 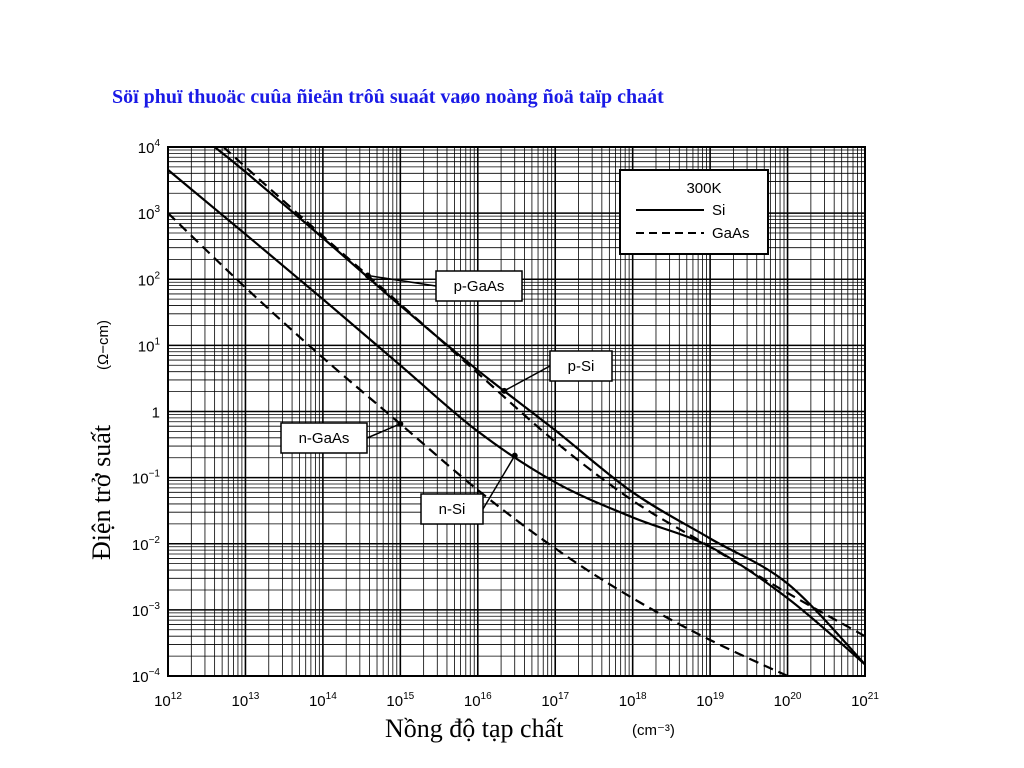 What do you see at coordinates (703, 188) in the screenshot?
I see `legend-title: 300K` at bounding box center [703, 188].